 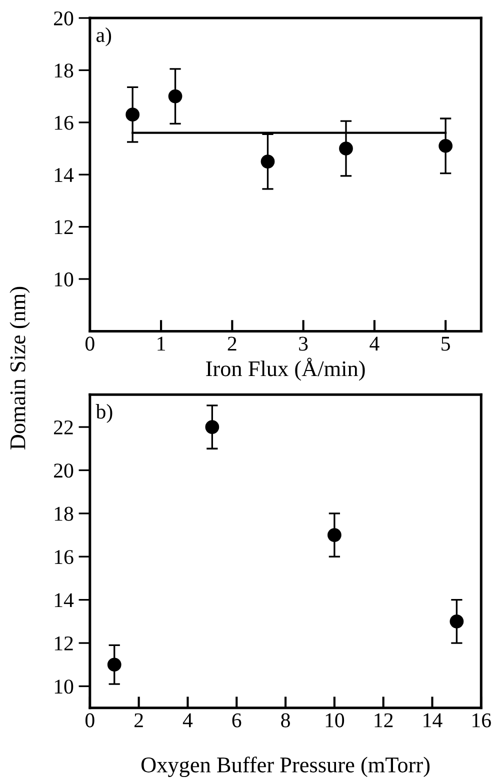 I want to click on x-tick-label: 5, so click(x=446, y=343).